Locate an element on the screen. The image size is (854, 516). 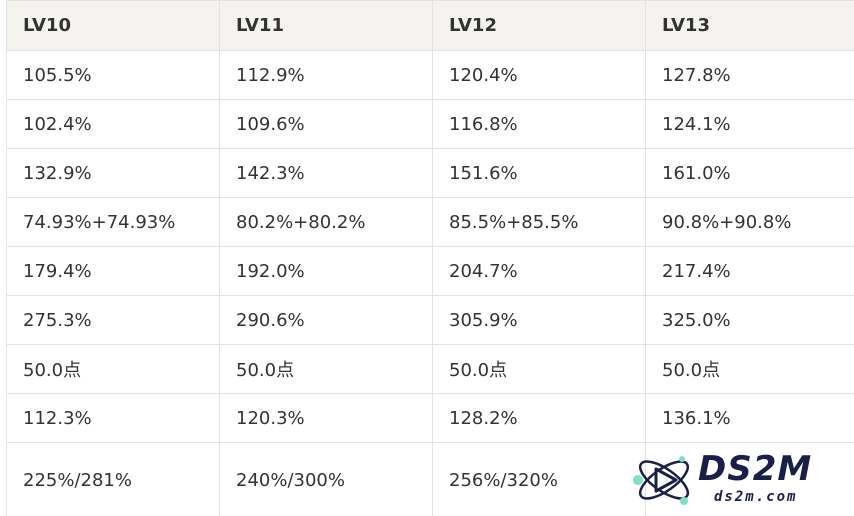
column-header: LV13 is located at coordinates (749, 25).